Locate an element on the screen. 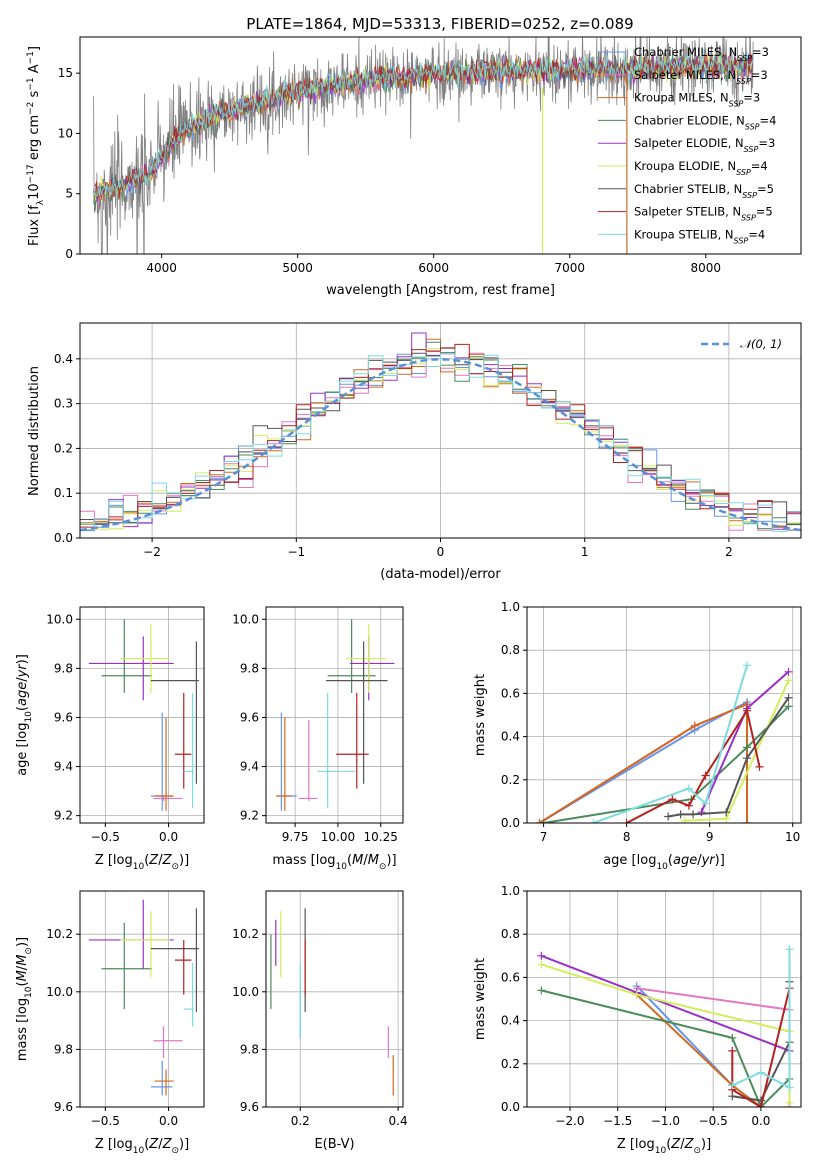 This screenshot has width=819, height=1170. weight-lines-weight_vs_Z is located at coordinates (665, 1026).